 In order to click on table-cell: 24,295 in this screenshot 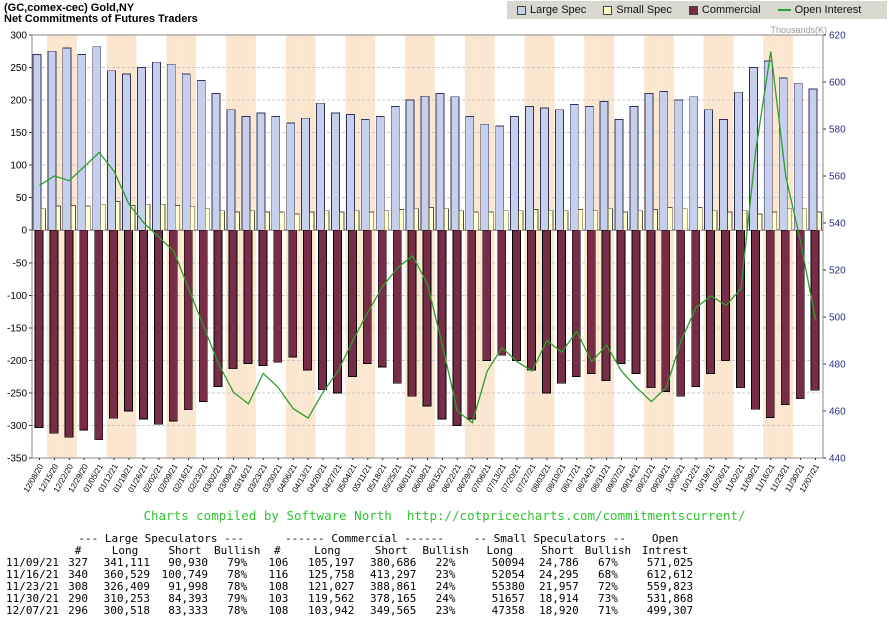, I will do `click(558, 575)`.